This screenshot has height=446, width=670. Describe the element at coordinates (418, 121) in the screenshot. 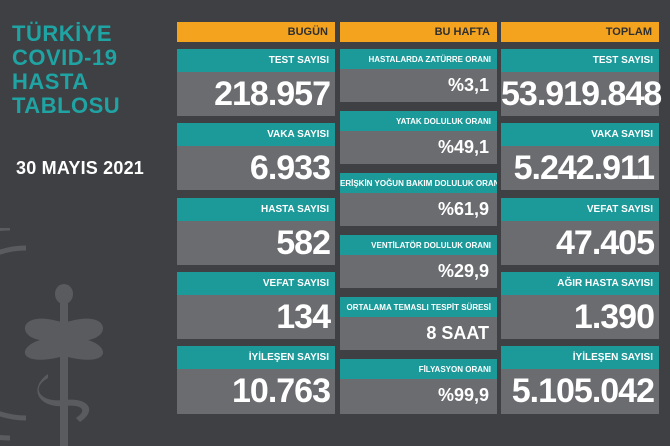

I see `card-label: YATAK DOLULUK ORANI` at that location.